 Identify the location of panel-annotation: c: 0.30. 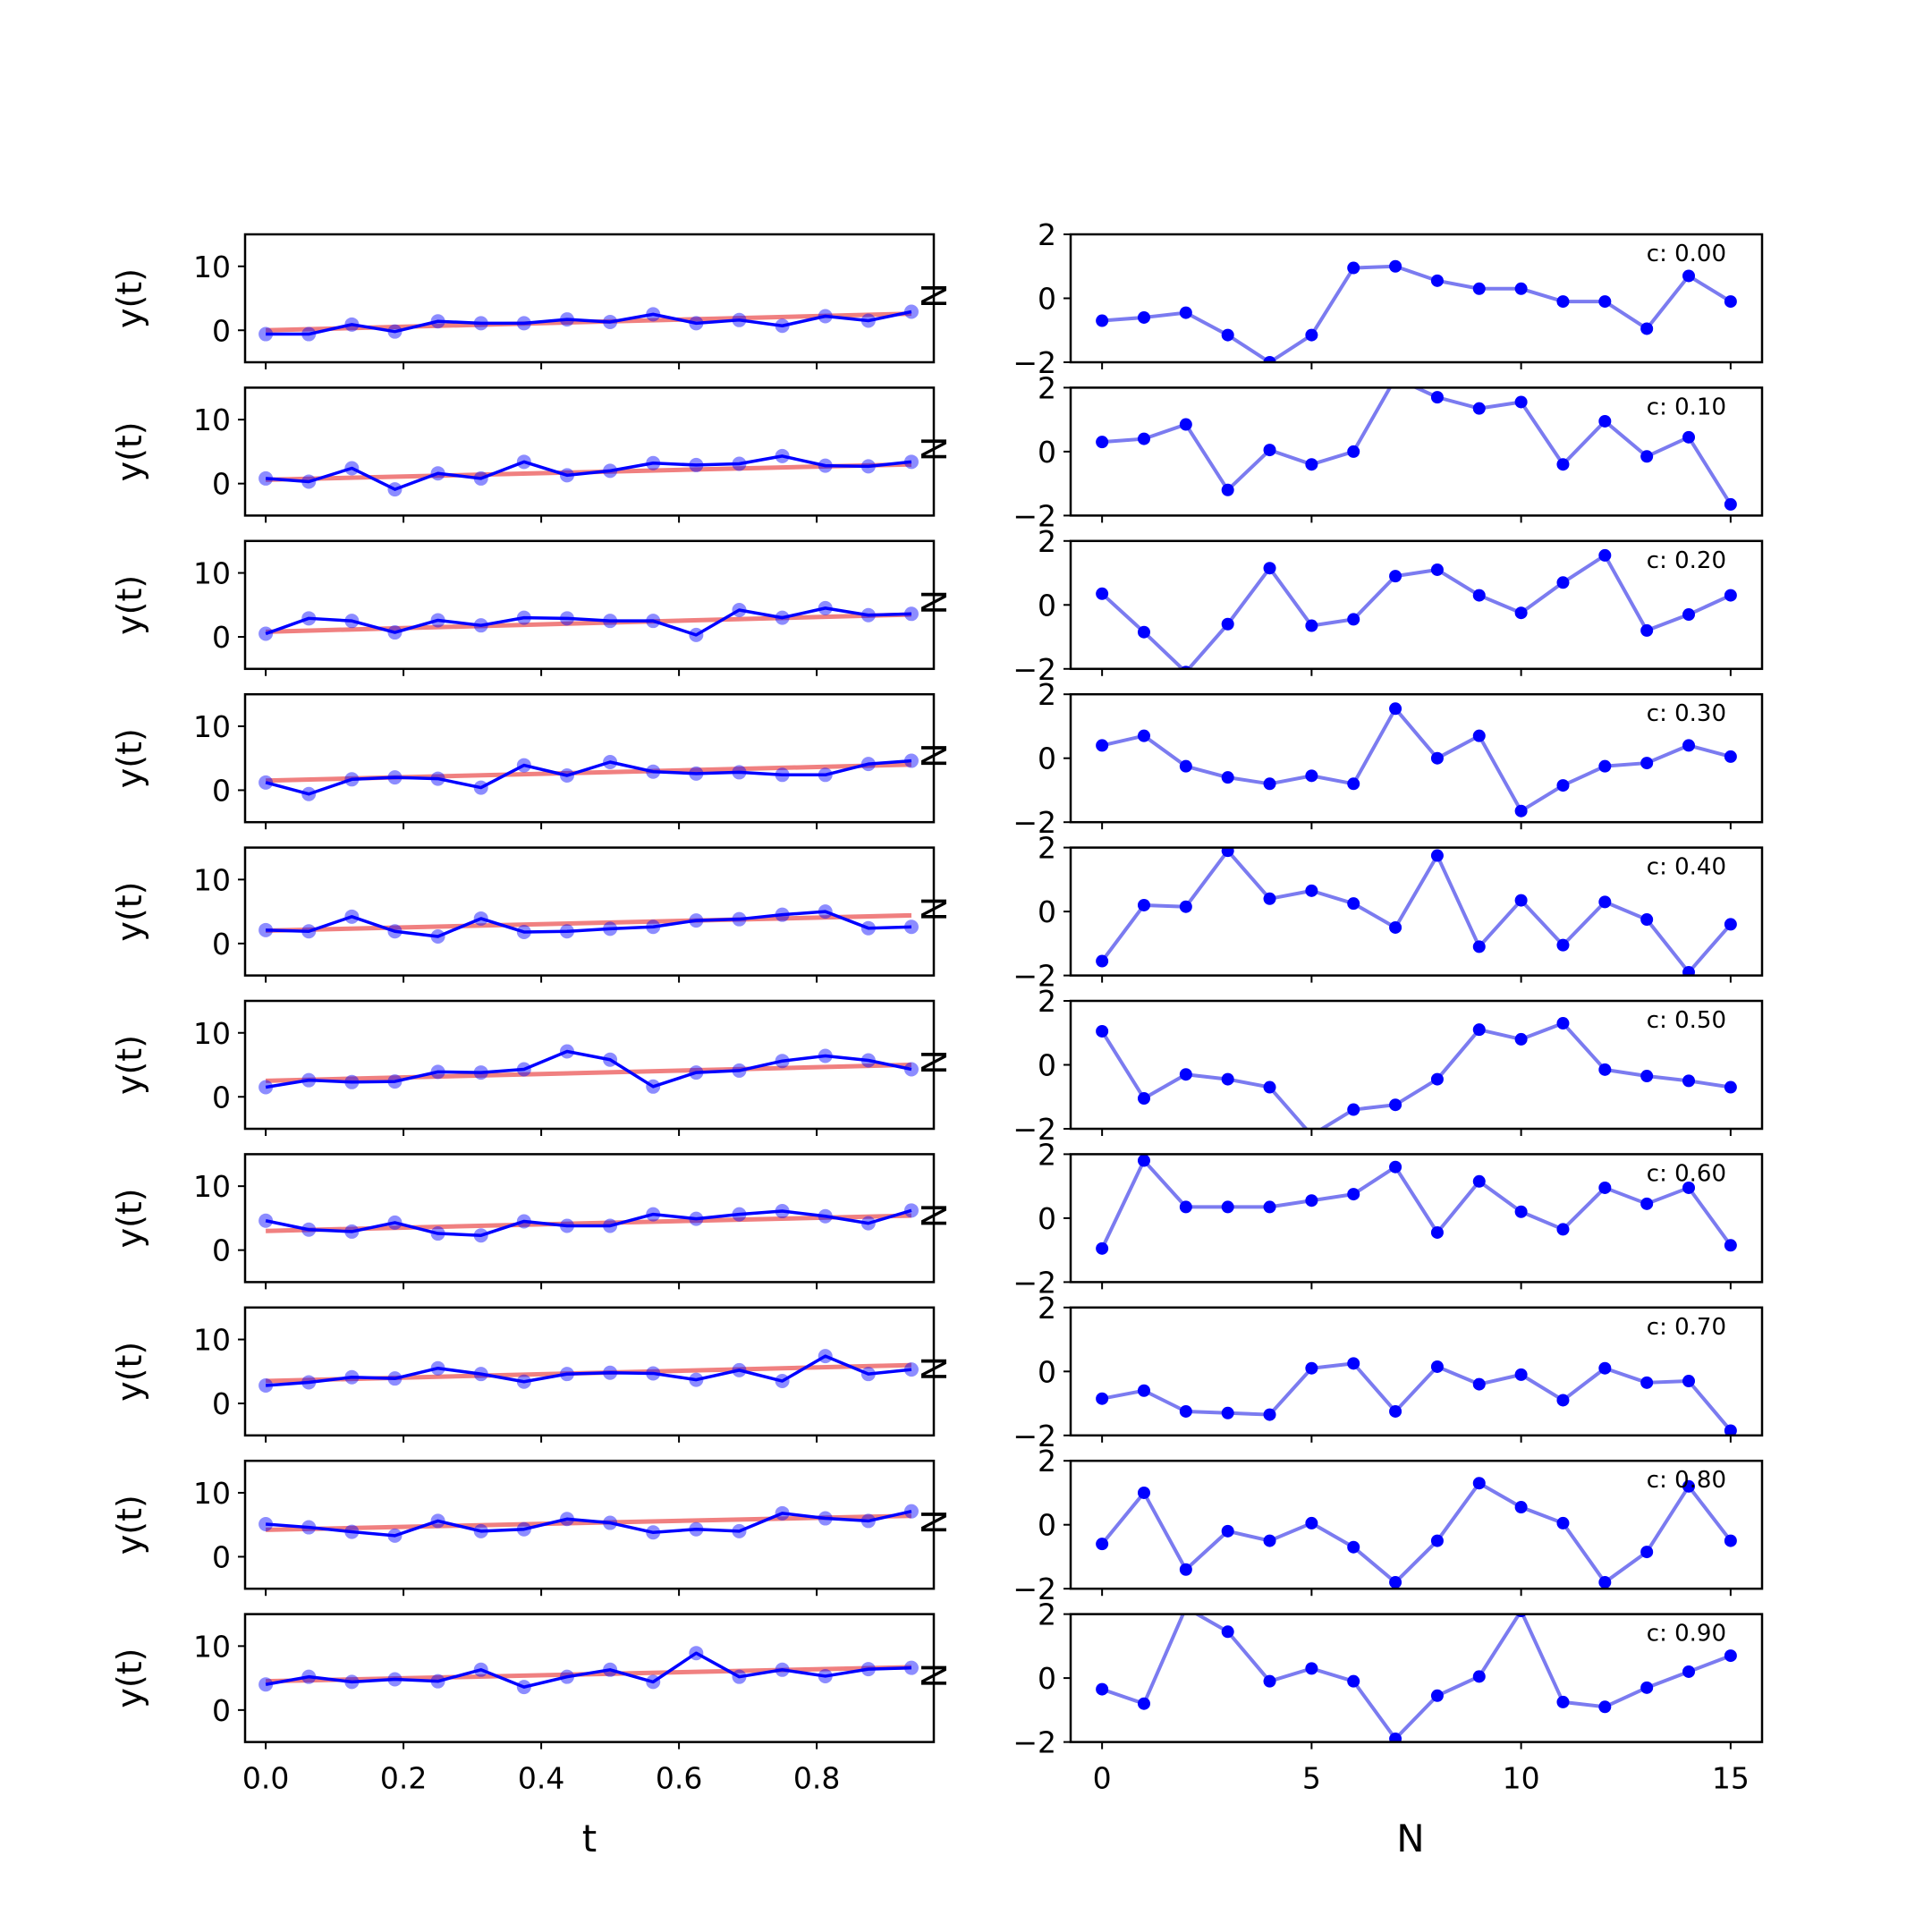
(1686, 713).